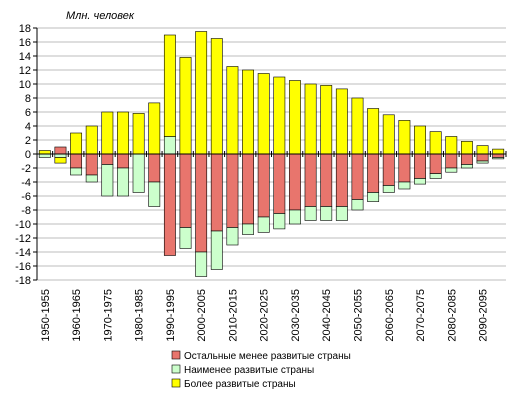 The image size is (516, 408). What do you see at coordinates (26, 197) in the screenshot?
I see `y-tick-label: -6` at bounding box center [26, 197].